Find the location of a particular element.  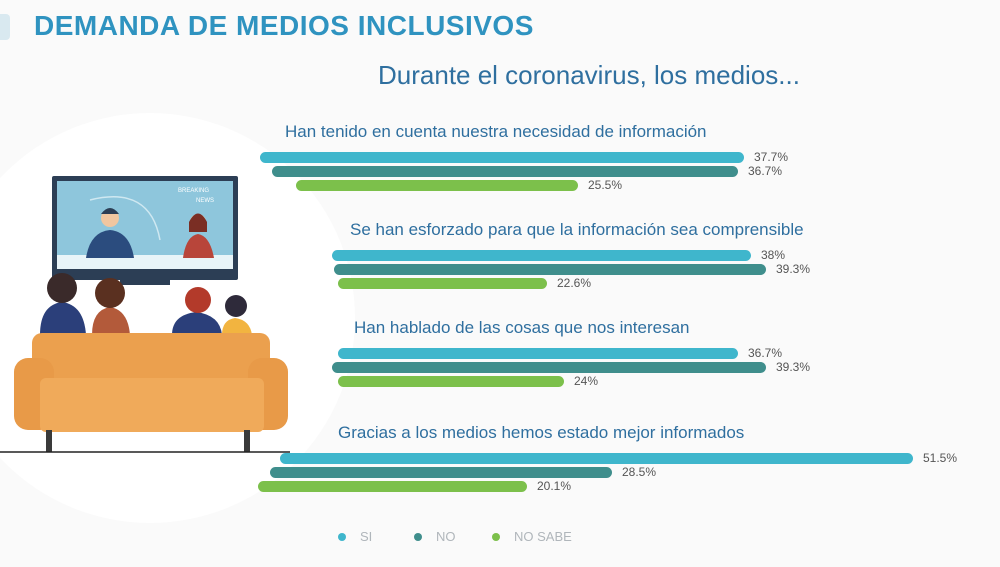

legend-item-si: SI is located at coordinates (355, 536).